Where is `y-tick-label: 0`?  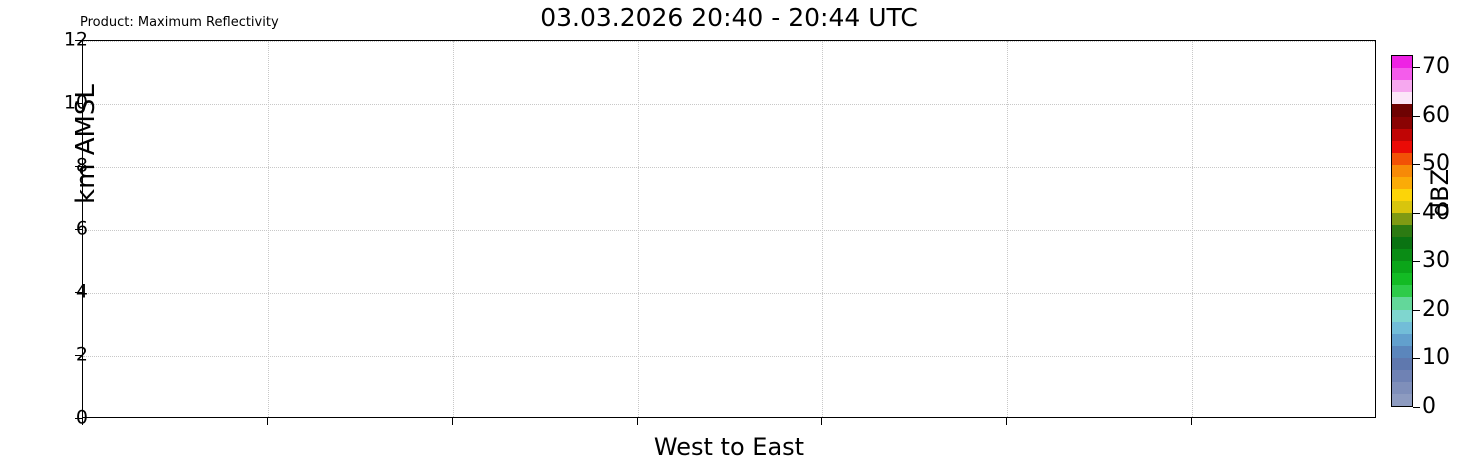
y-tick-label: 0 is located at coordinates (81, 417).